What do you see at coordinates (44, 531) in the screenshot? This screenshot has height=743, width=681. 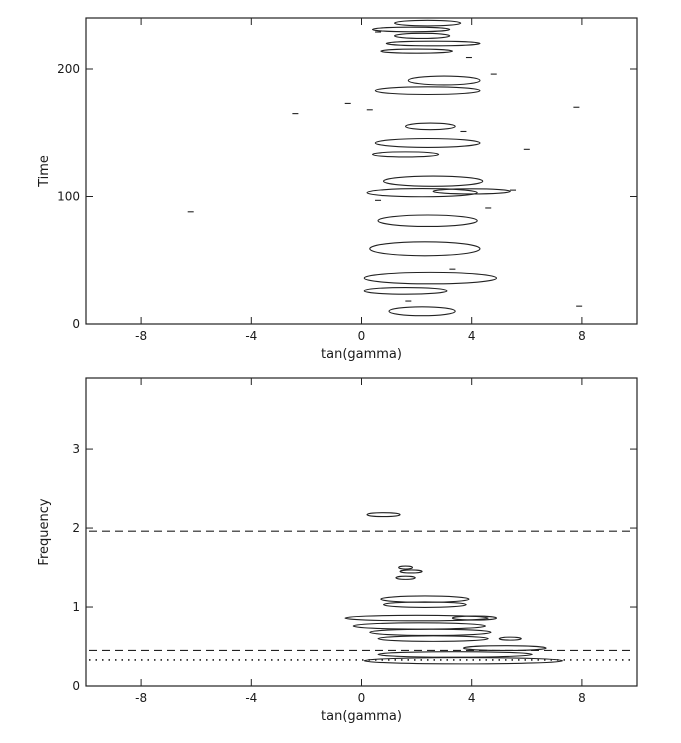 I see `y-axis-label: Frequency` at bounding box center [44, 531].